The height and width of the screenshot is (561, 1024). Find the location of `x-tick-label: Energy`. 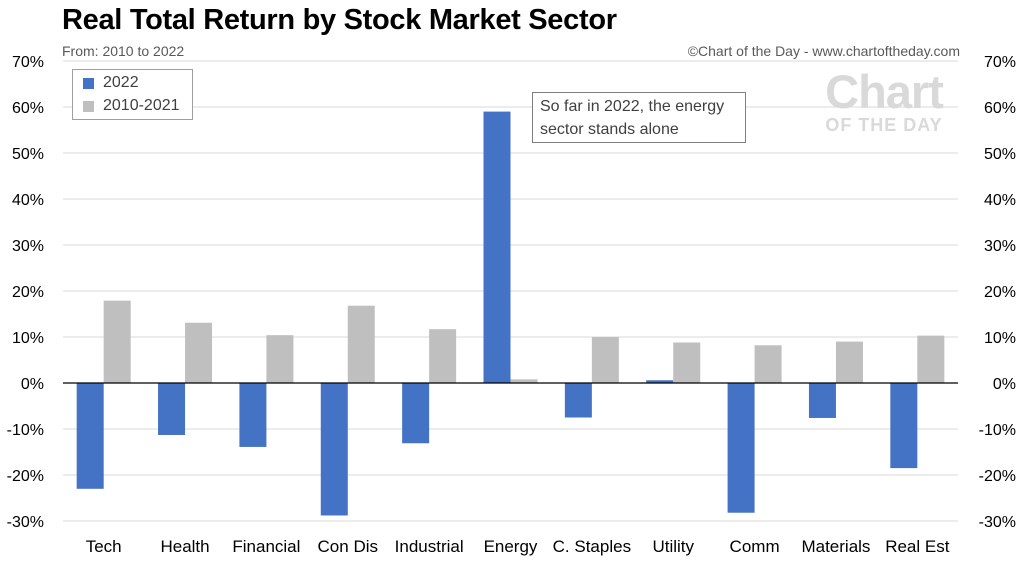

x-tick-label: Energy is located at coordinates (511, 546).